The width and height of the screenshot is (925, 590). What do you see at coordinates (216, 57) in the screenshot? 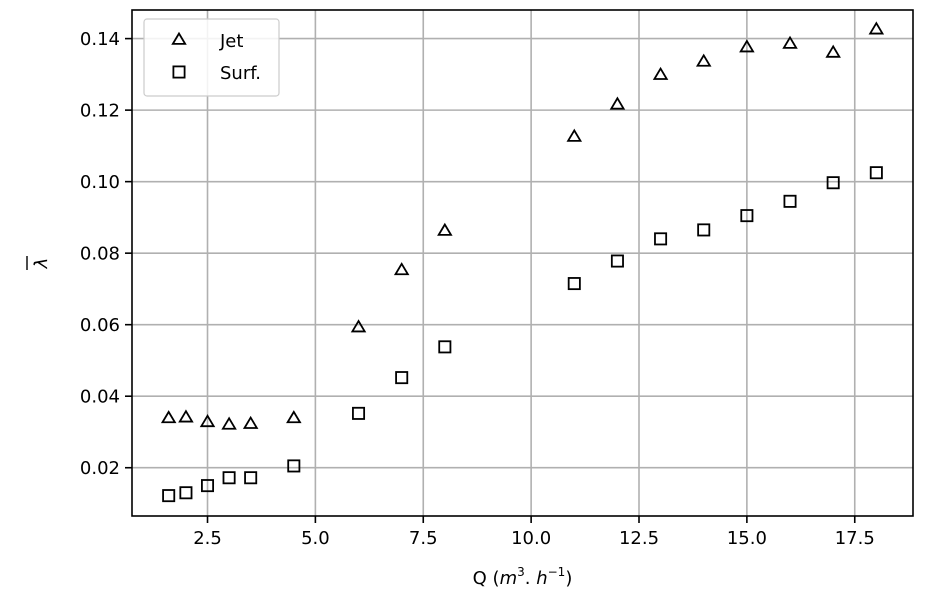
I see `legend-entries: Jet Surf.` at bounding box center [216, 57].